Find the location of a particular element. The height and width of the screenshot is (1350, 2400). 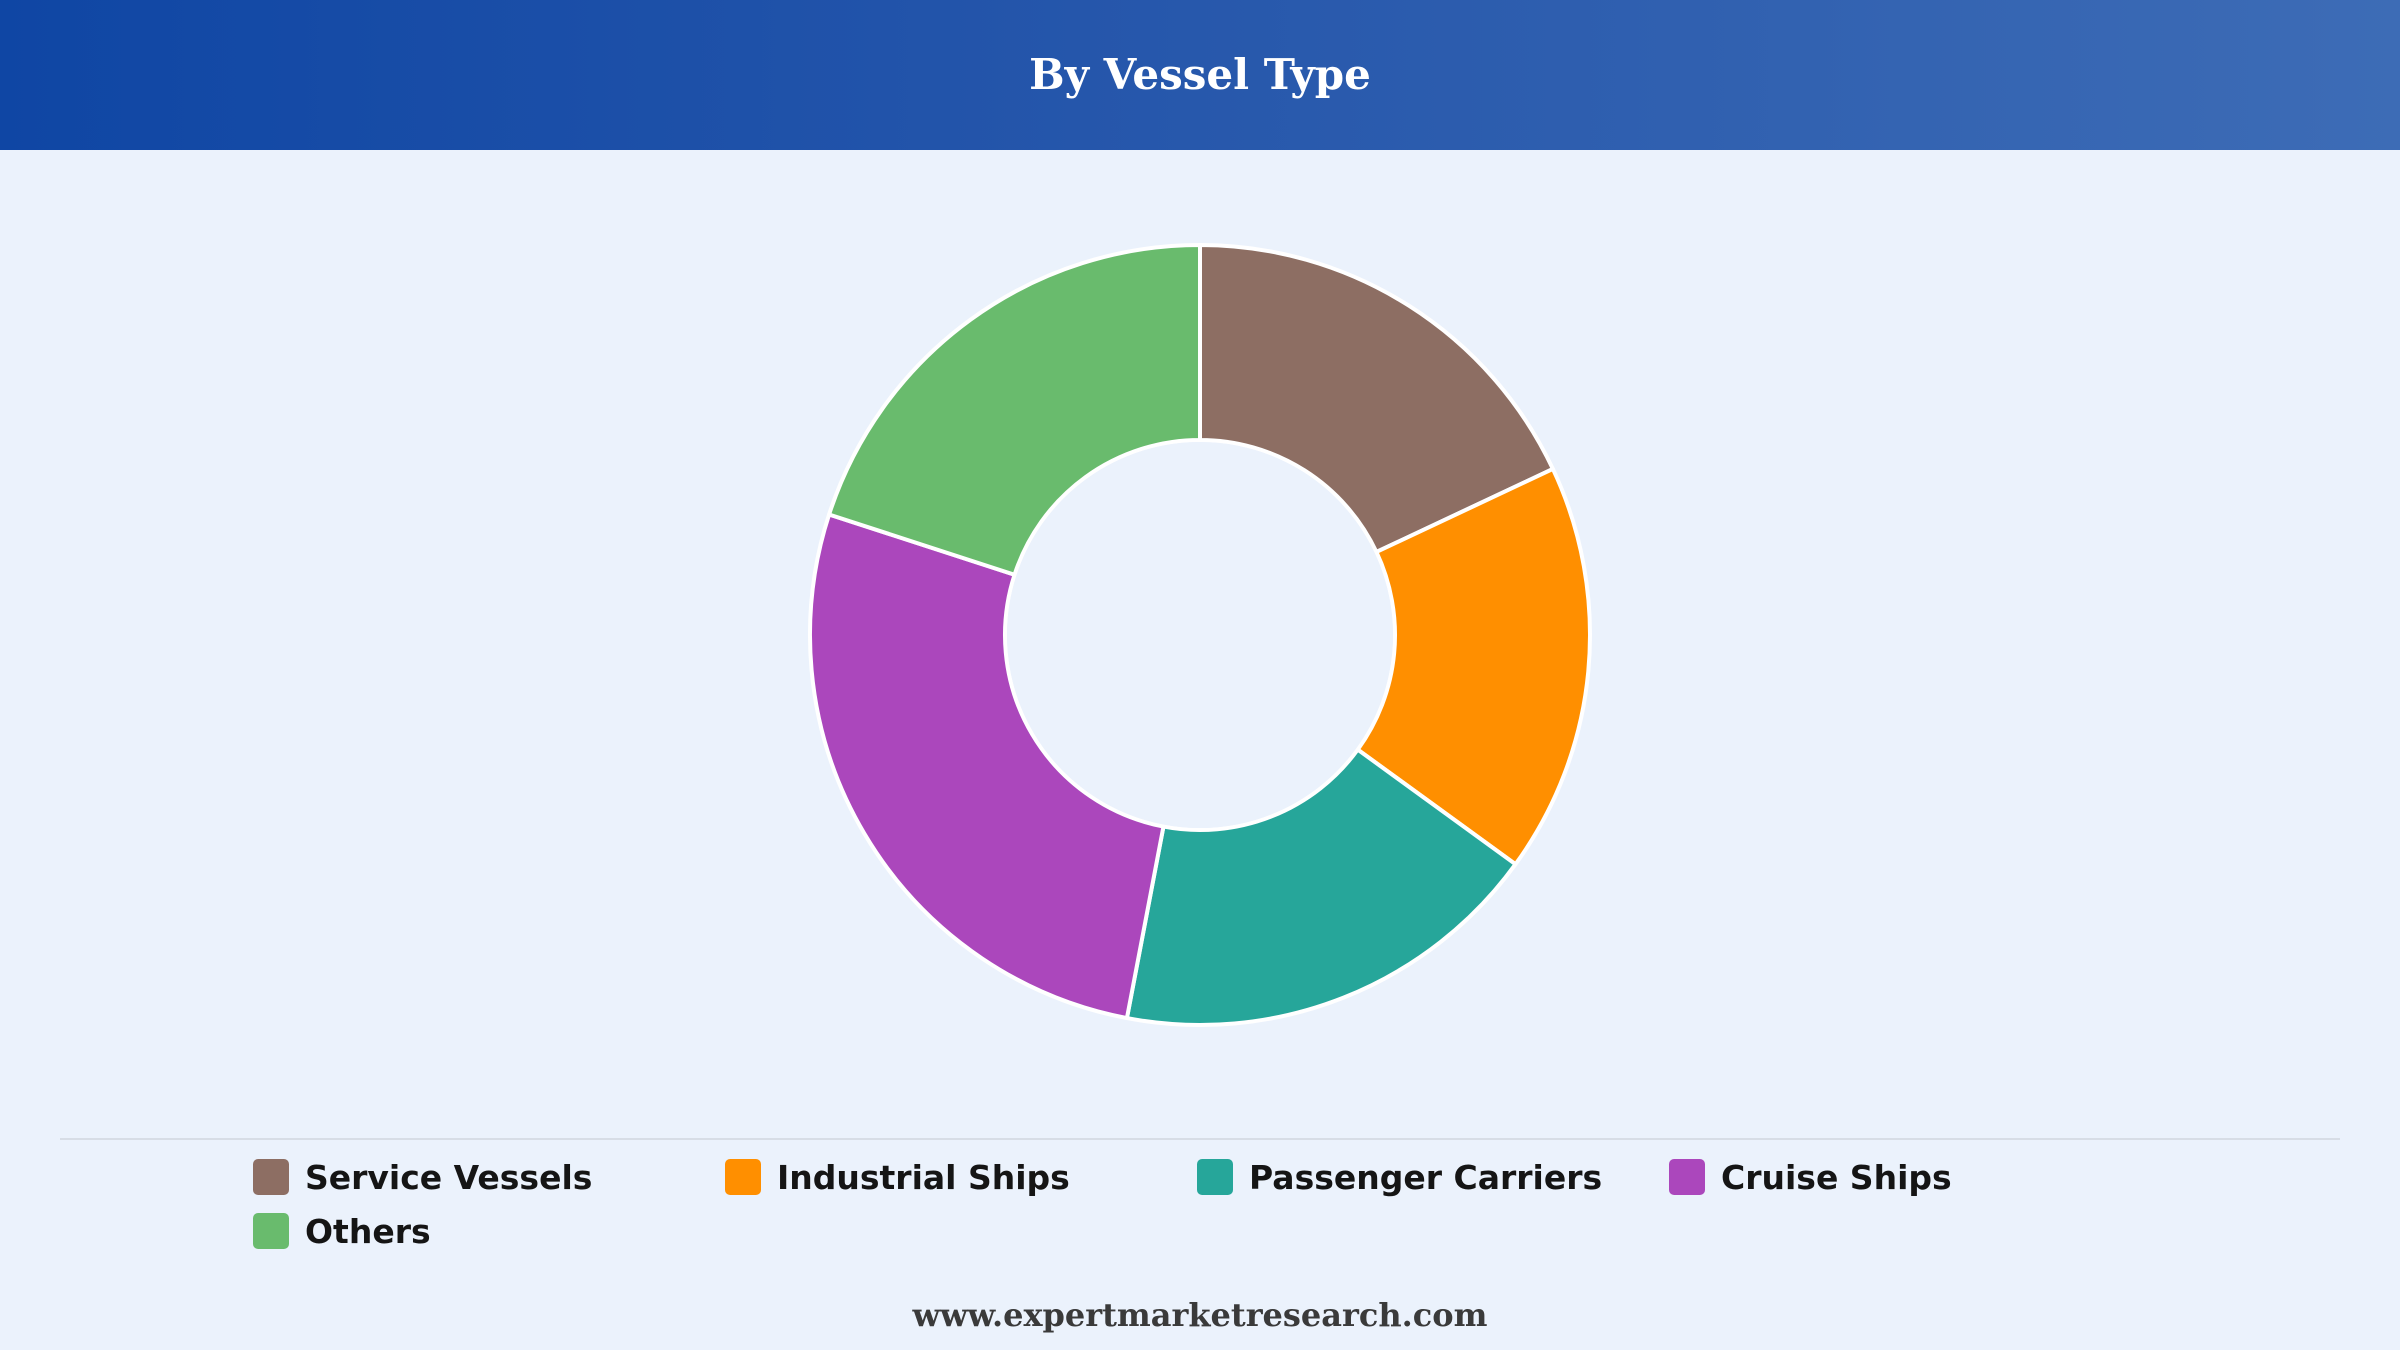

legend-item-service-vessels: Service Vessels is located at coordinates (489, 1177).